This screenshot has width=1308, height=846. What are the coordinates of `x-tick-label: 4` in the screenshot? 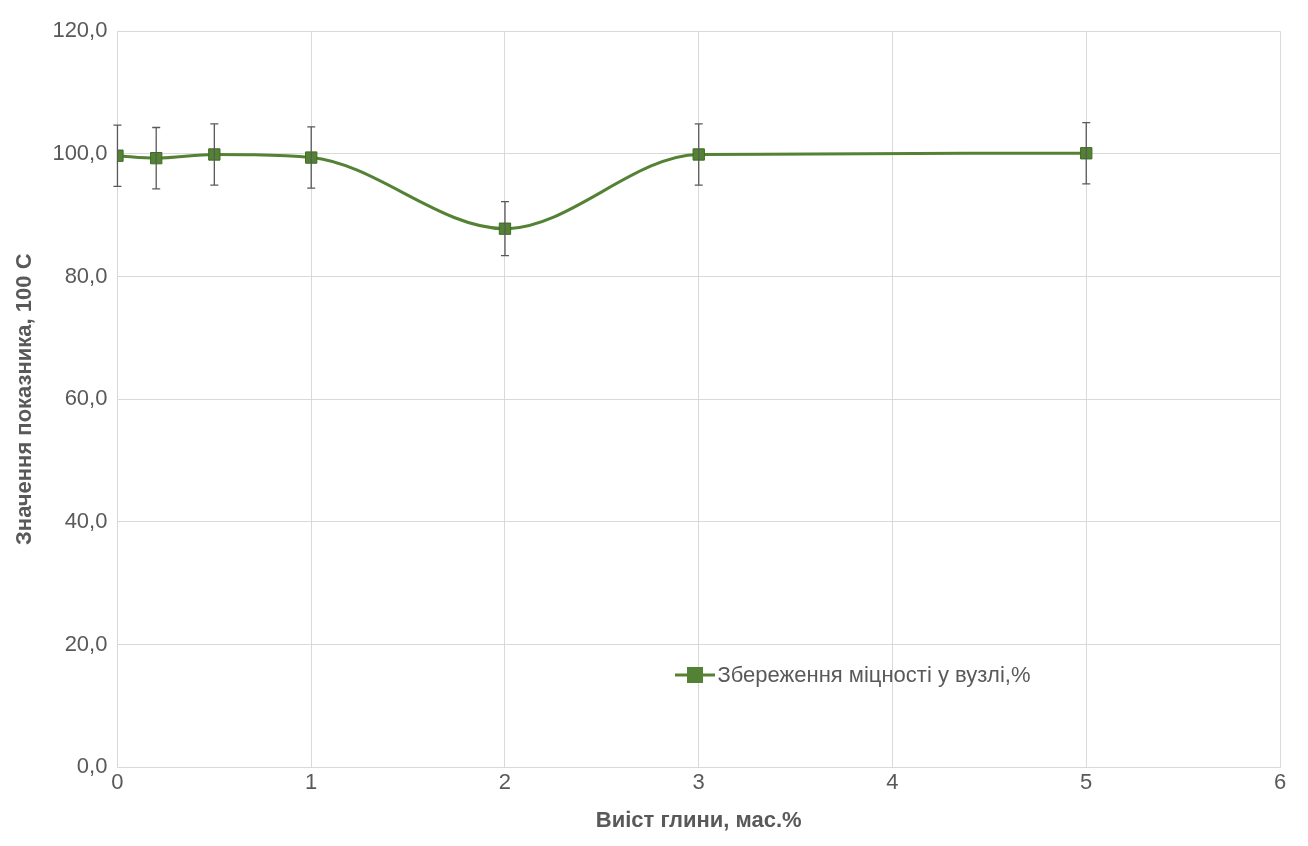 It's located at (892, 782).